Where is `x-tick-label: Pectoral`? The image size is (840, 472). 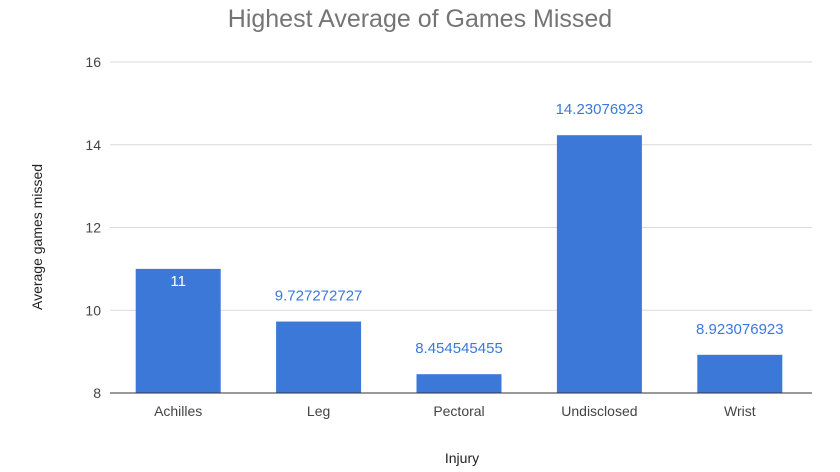
x-tick-label: Pectoral is located at coordinates (458, 411).